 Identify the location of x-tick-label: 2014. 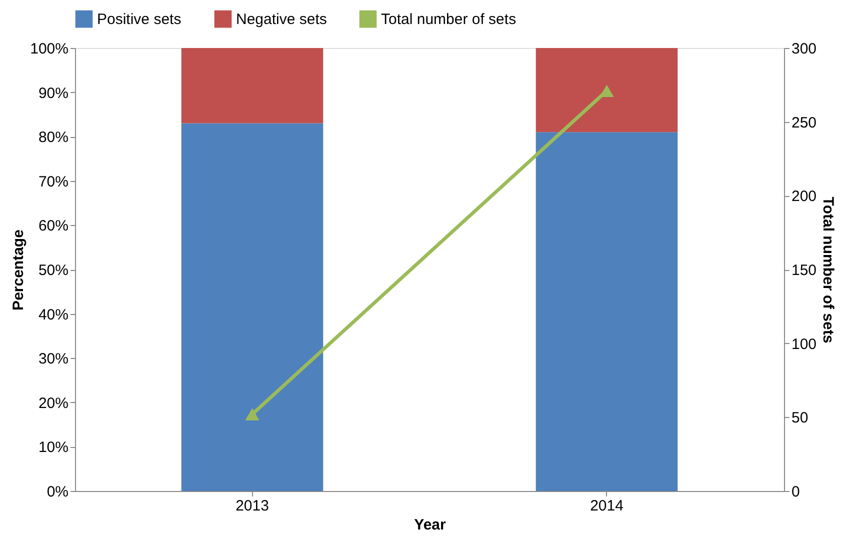
(607, 506).